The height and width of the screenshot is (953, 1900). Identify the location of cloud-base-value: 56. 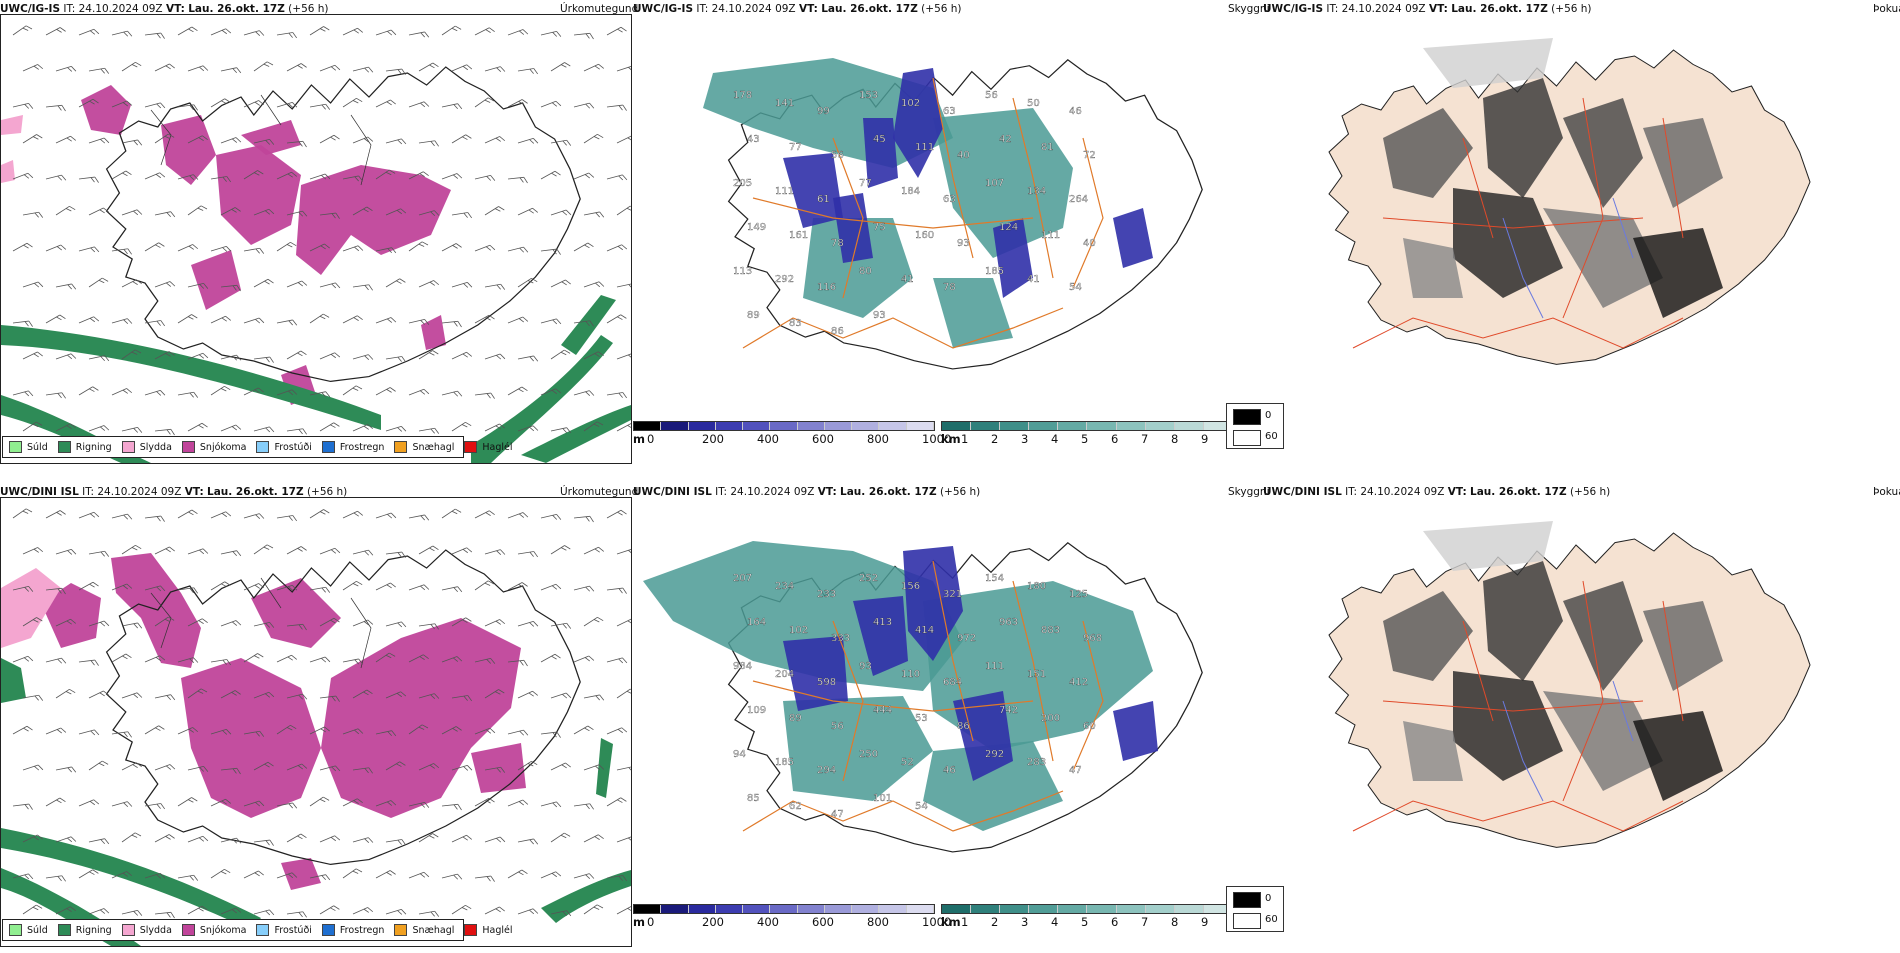
(991, 95).